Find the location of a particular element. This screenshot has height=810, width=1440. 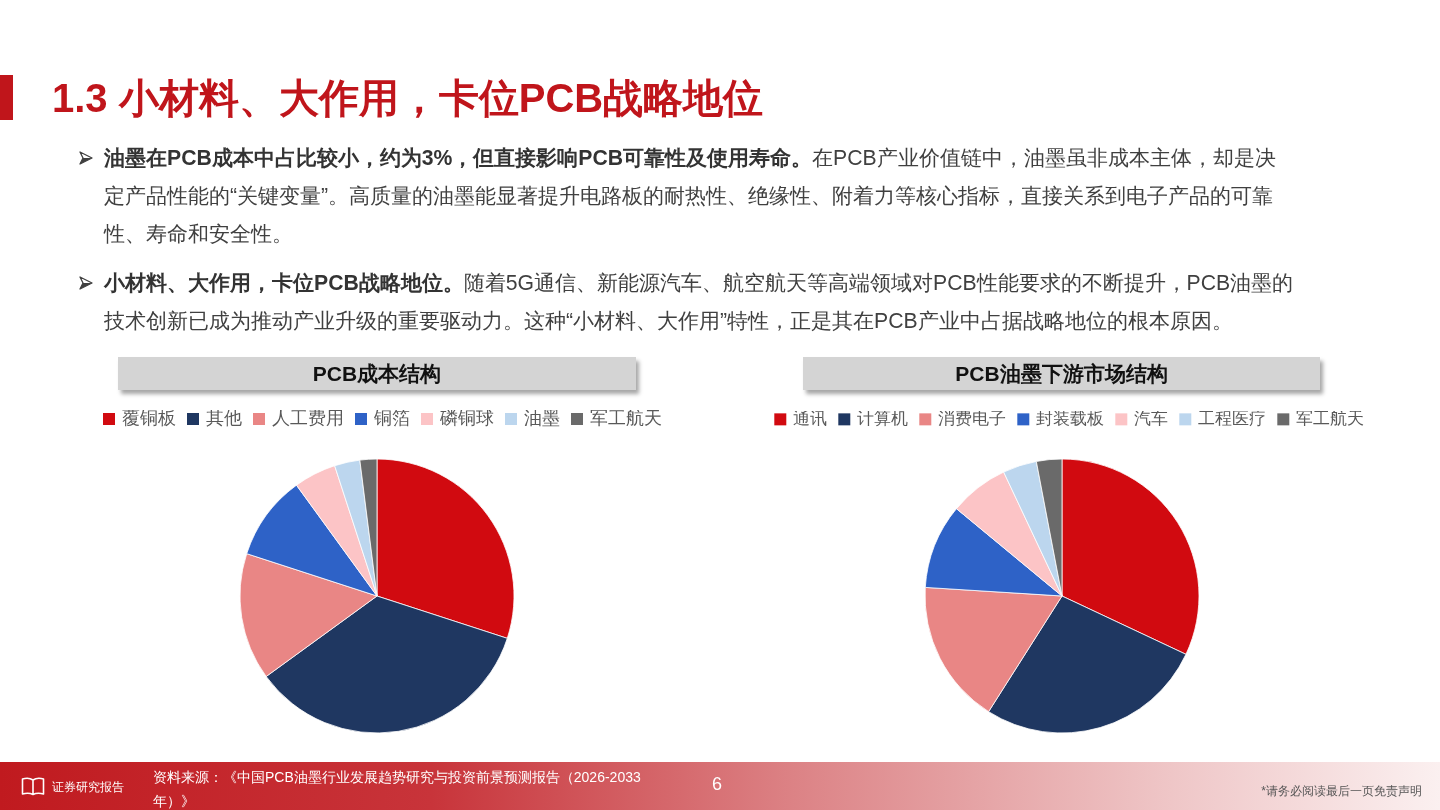

legend-label: 油墨 is located at coordinates (542, 418).